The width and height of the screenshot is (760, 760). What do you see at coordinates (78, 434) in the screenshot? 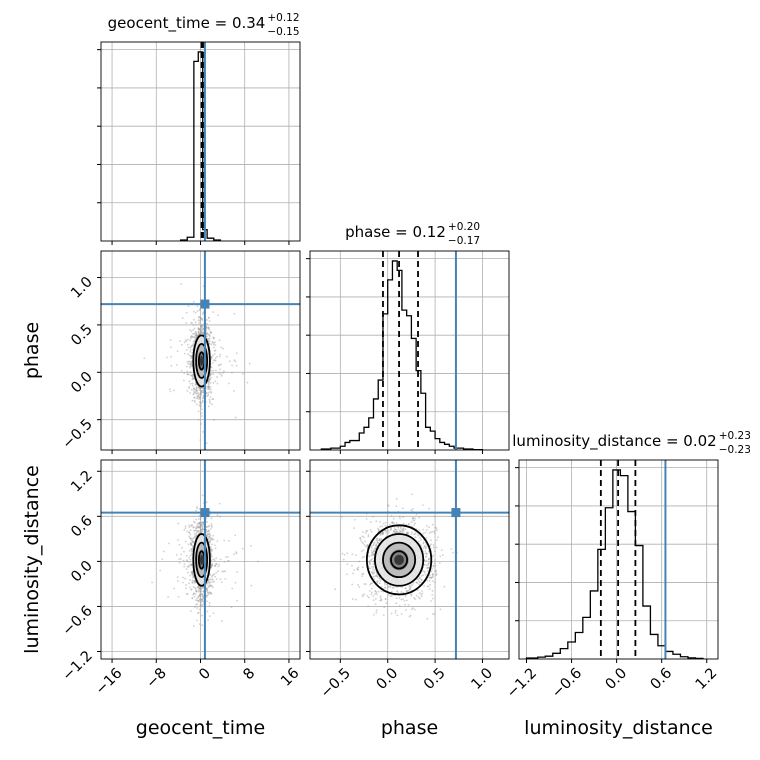
I see `y-tick-label: −0.5` at bounding box center [78, 434].